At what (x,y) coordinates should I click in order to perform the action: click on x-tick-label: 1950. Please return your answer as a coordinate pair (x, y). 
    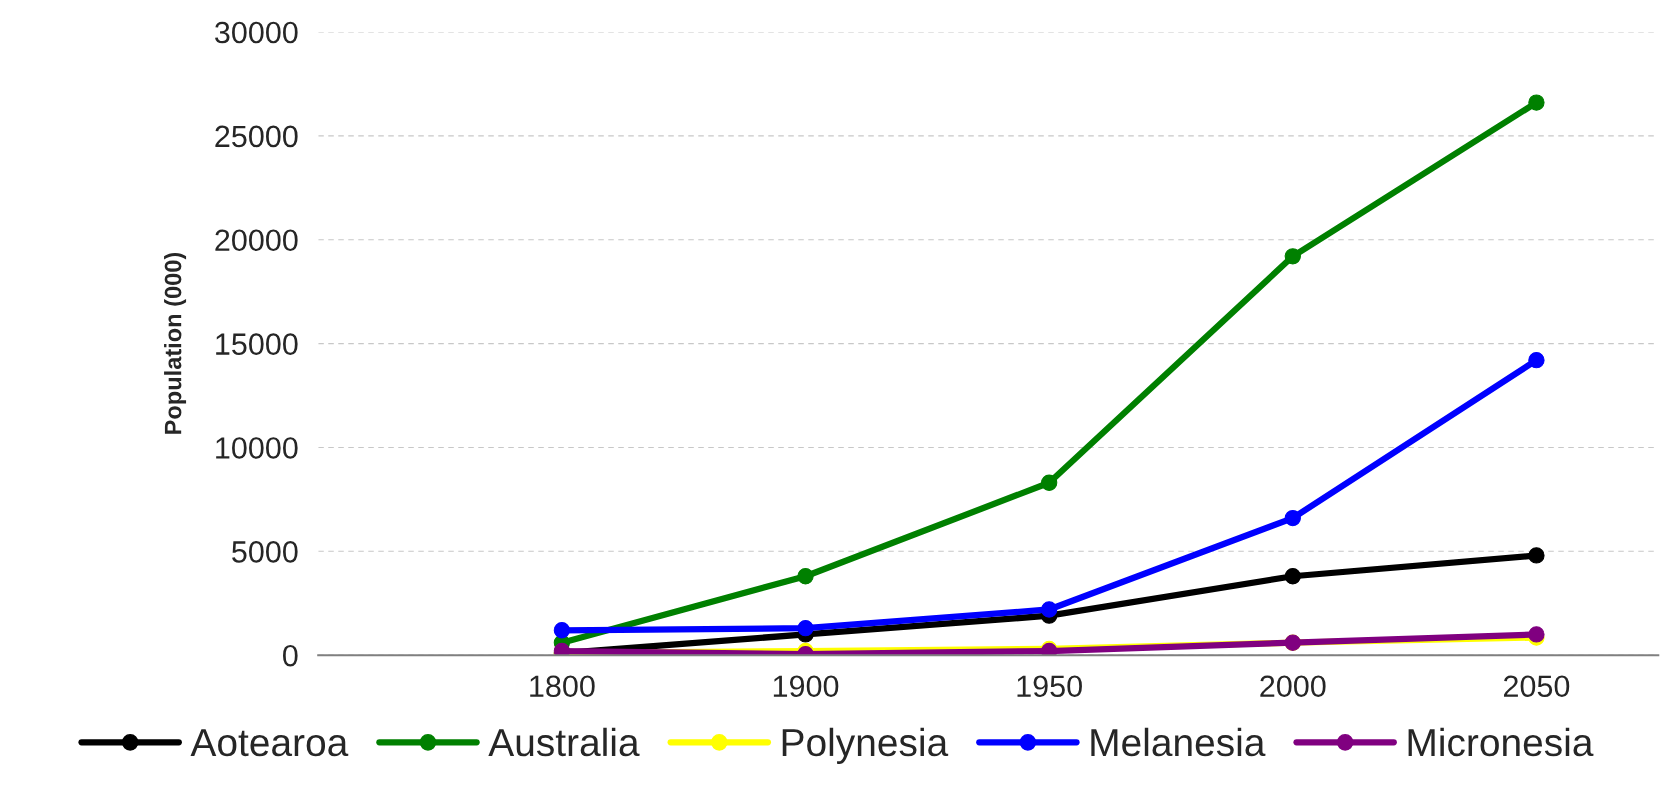
    Looking at the image, I should click on (1049, 686).